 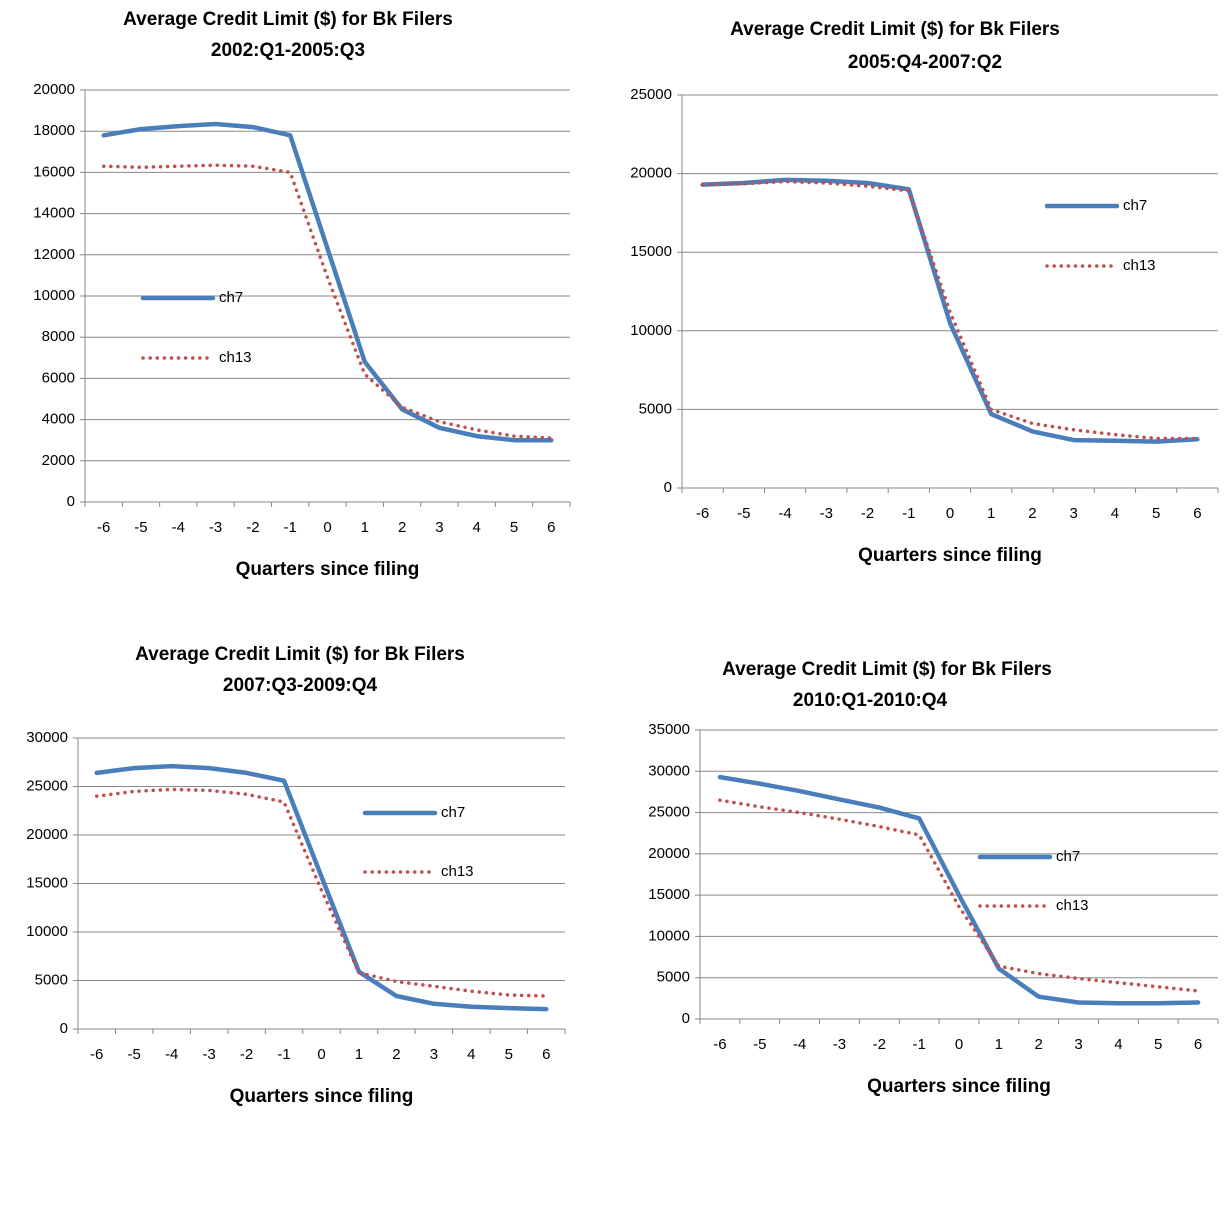 I want to click on y-tick-label: 2000, so click(x=58, y=460).